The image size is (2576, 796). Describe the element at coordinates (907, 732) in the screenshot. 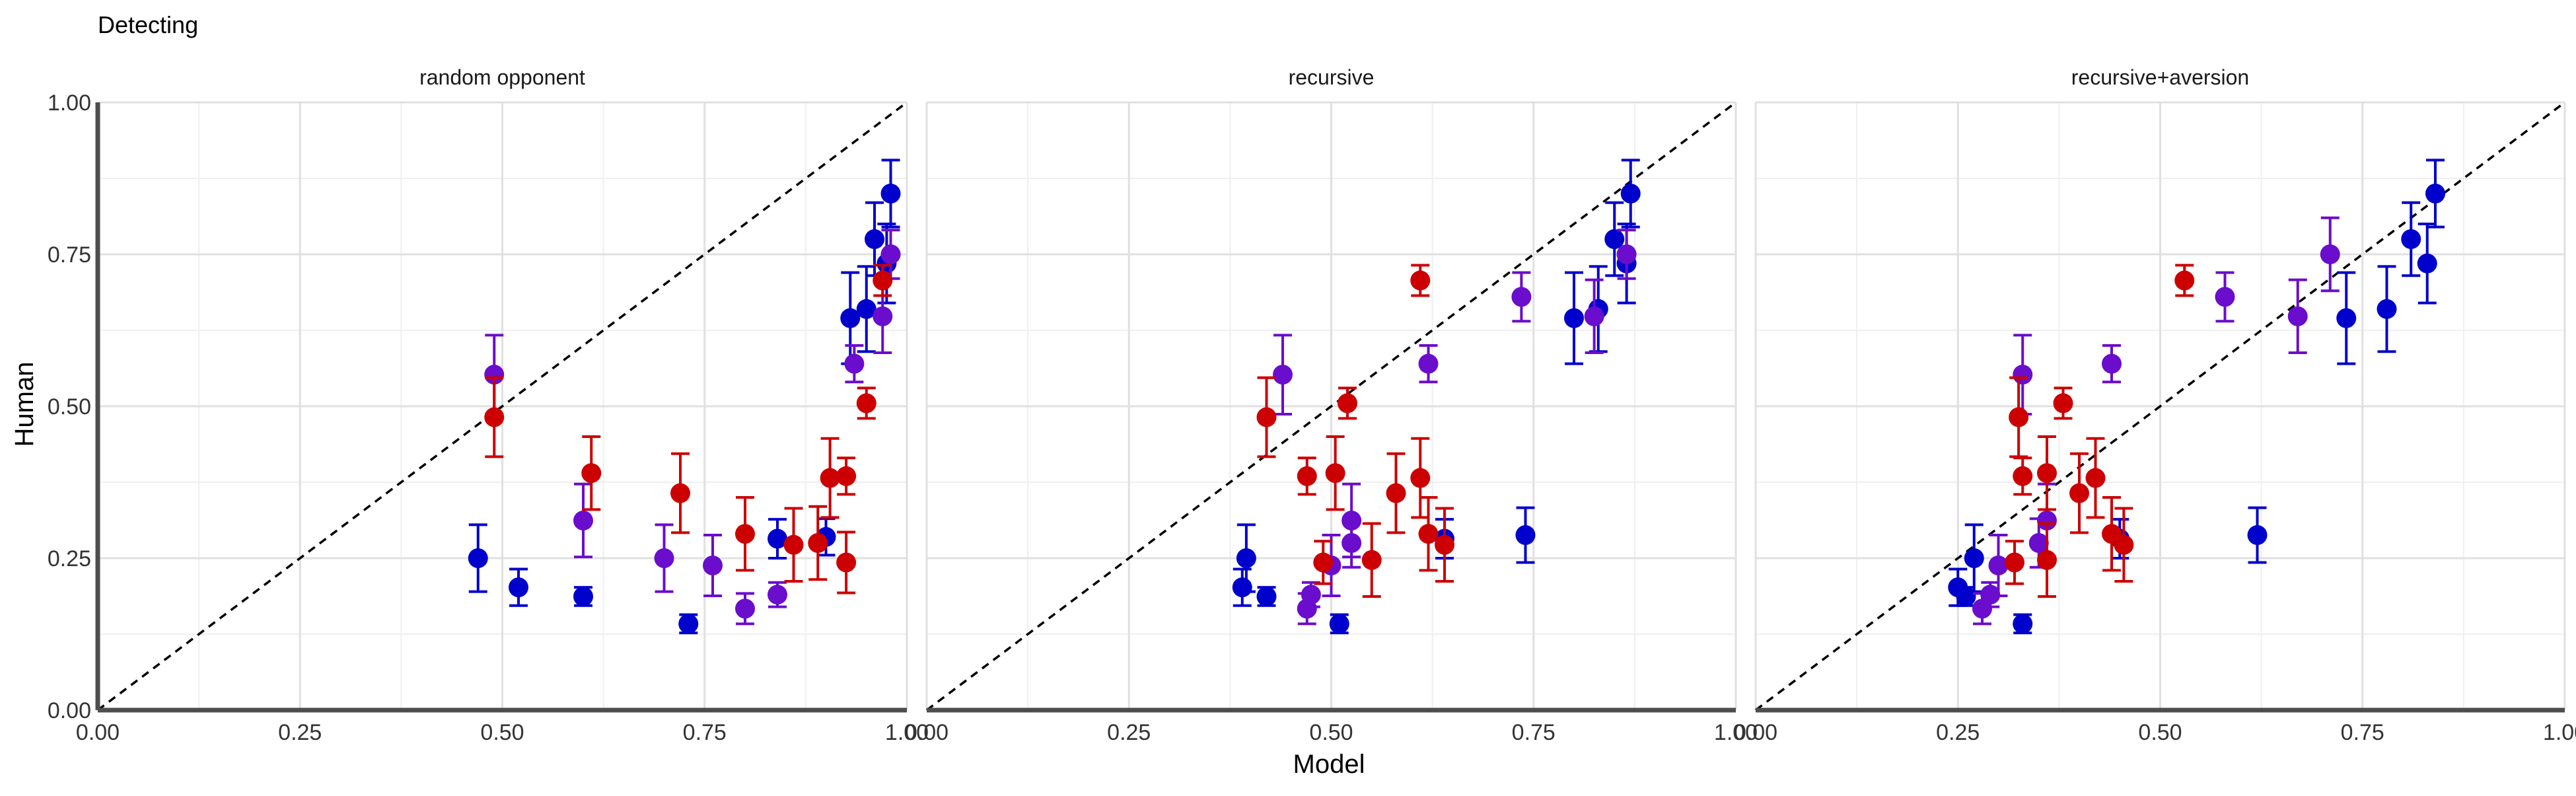

I see `x-tick-label: 1.00` at that location.